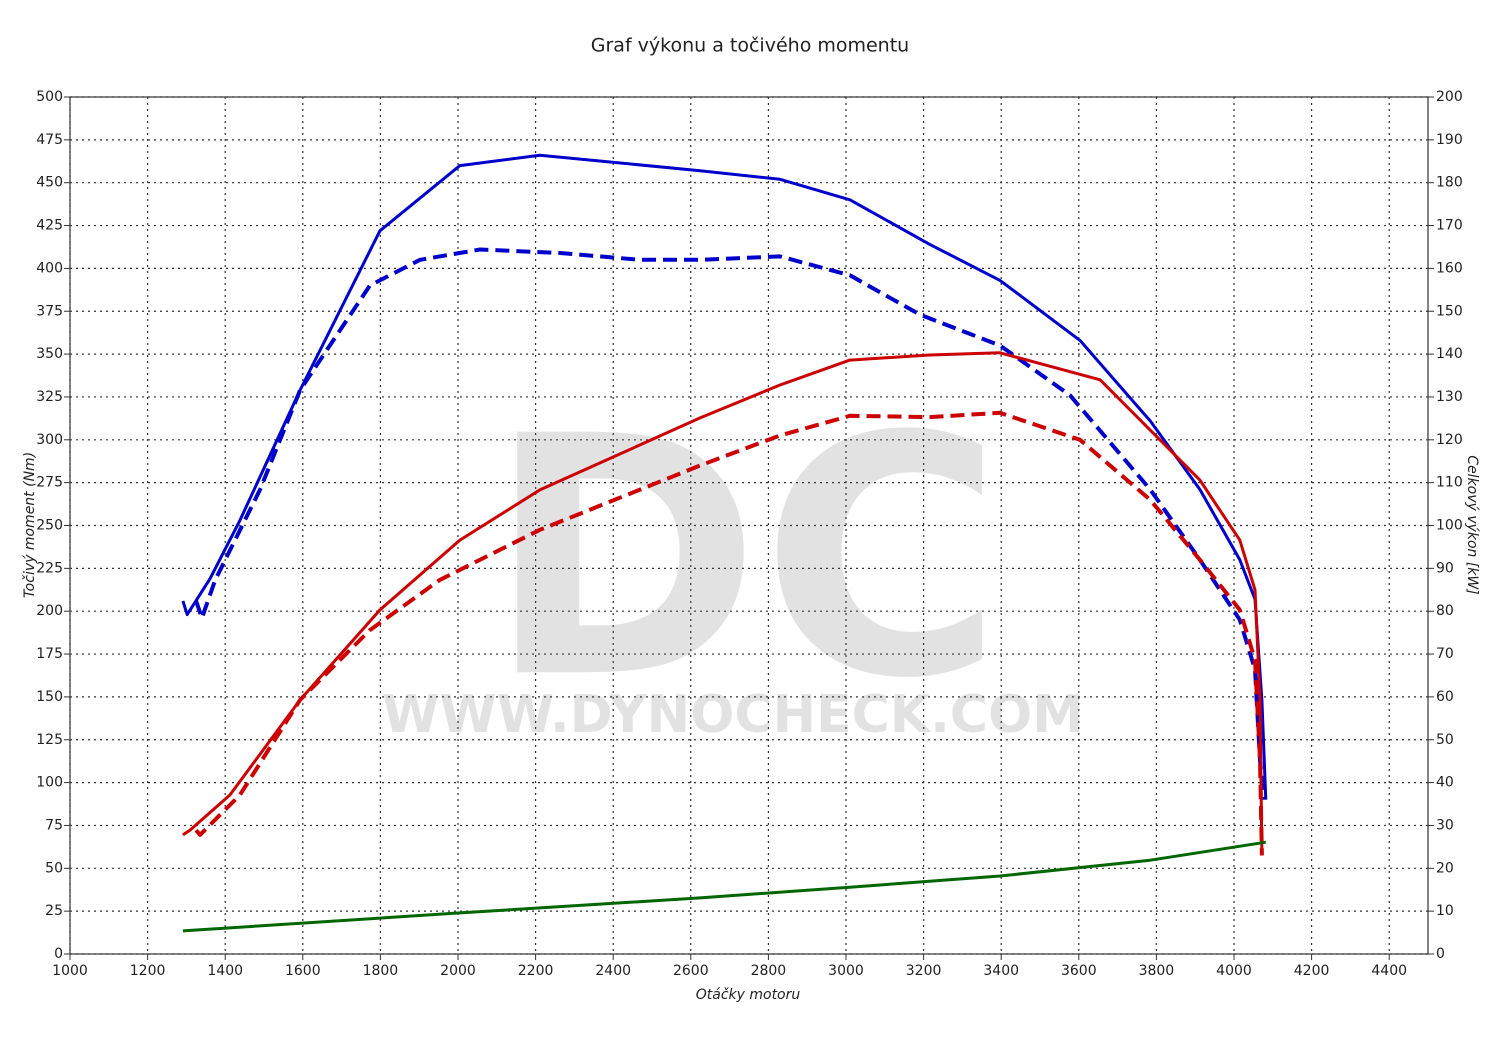 This screenshot has width=1500, height=1044. I want to click on x-tick-label: 1400, so click(225, 971).